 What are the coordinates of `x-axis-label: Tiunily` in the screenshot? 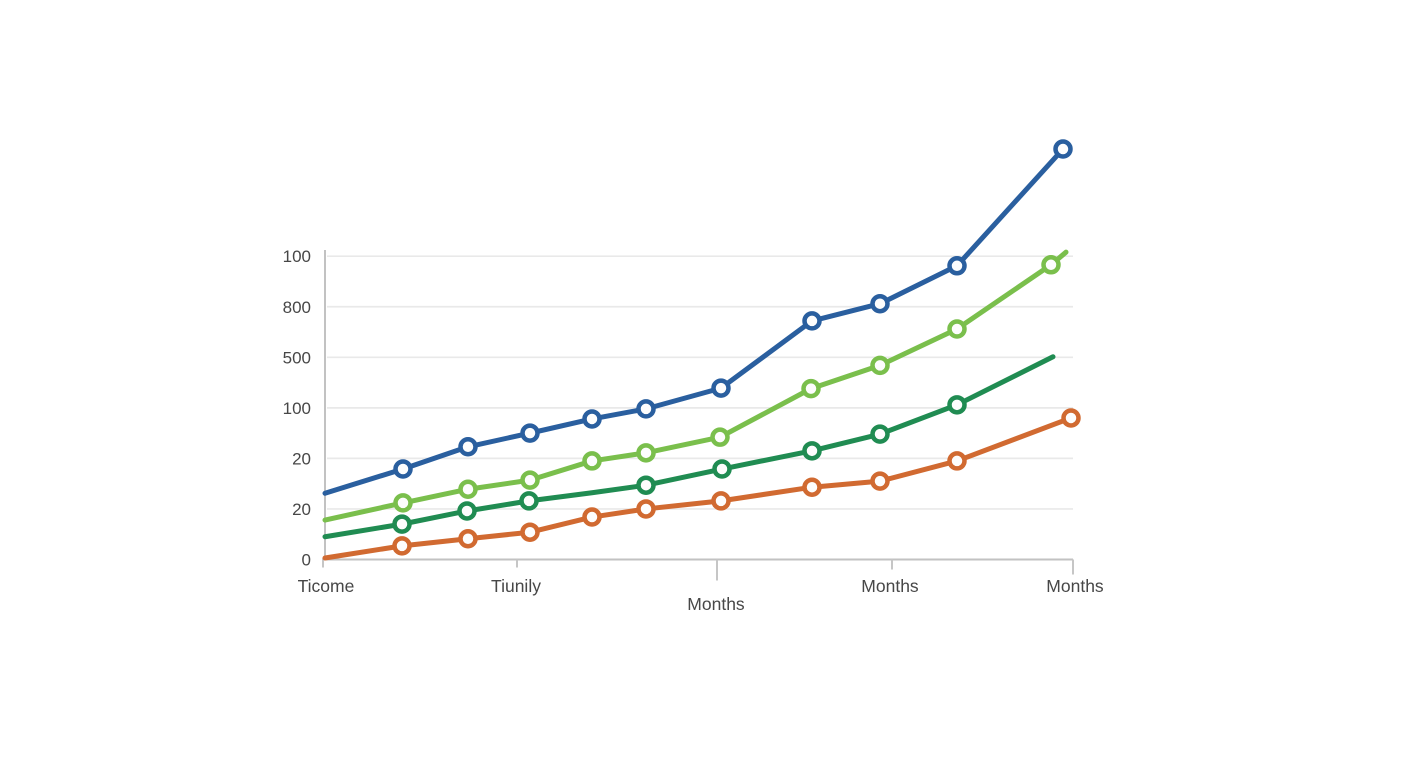 It's located at (516, 586).